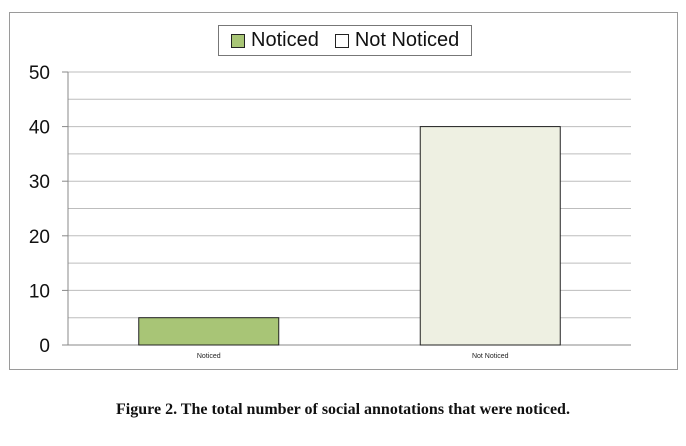 The width and height of the screenshot is (686, 446). Describe the element at coordinates (44, 346) in the screenshot. I see `y-tick-label: 0` at that location.